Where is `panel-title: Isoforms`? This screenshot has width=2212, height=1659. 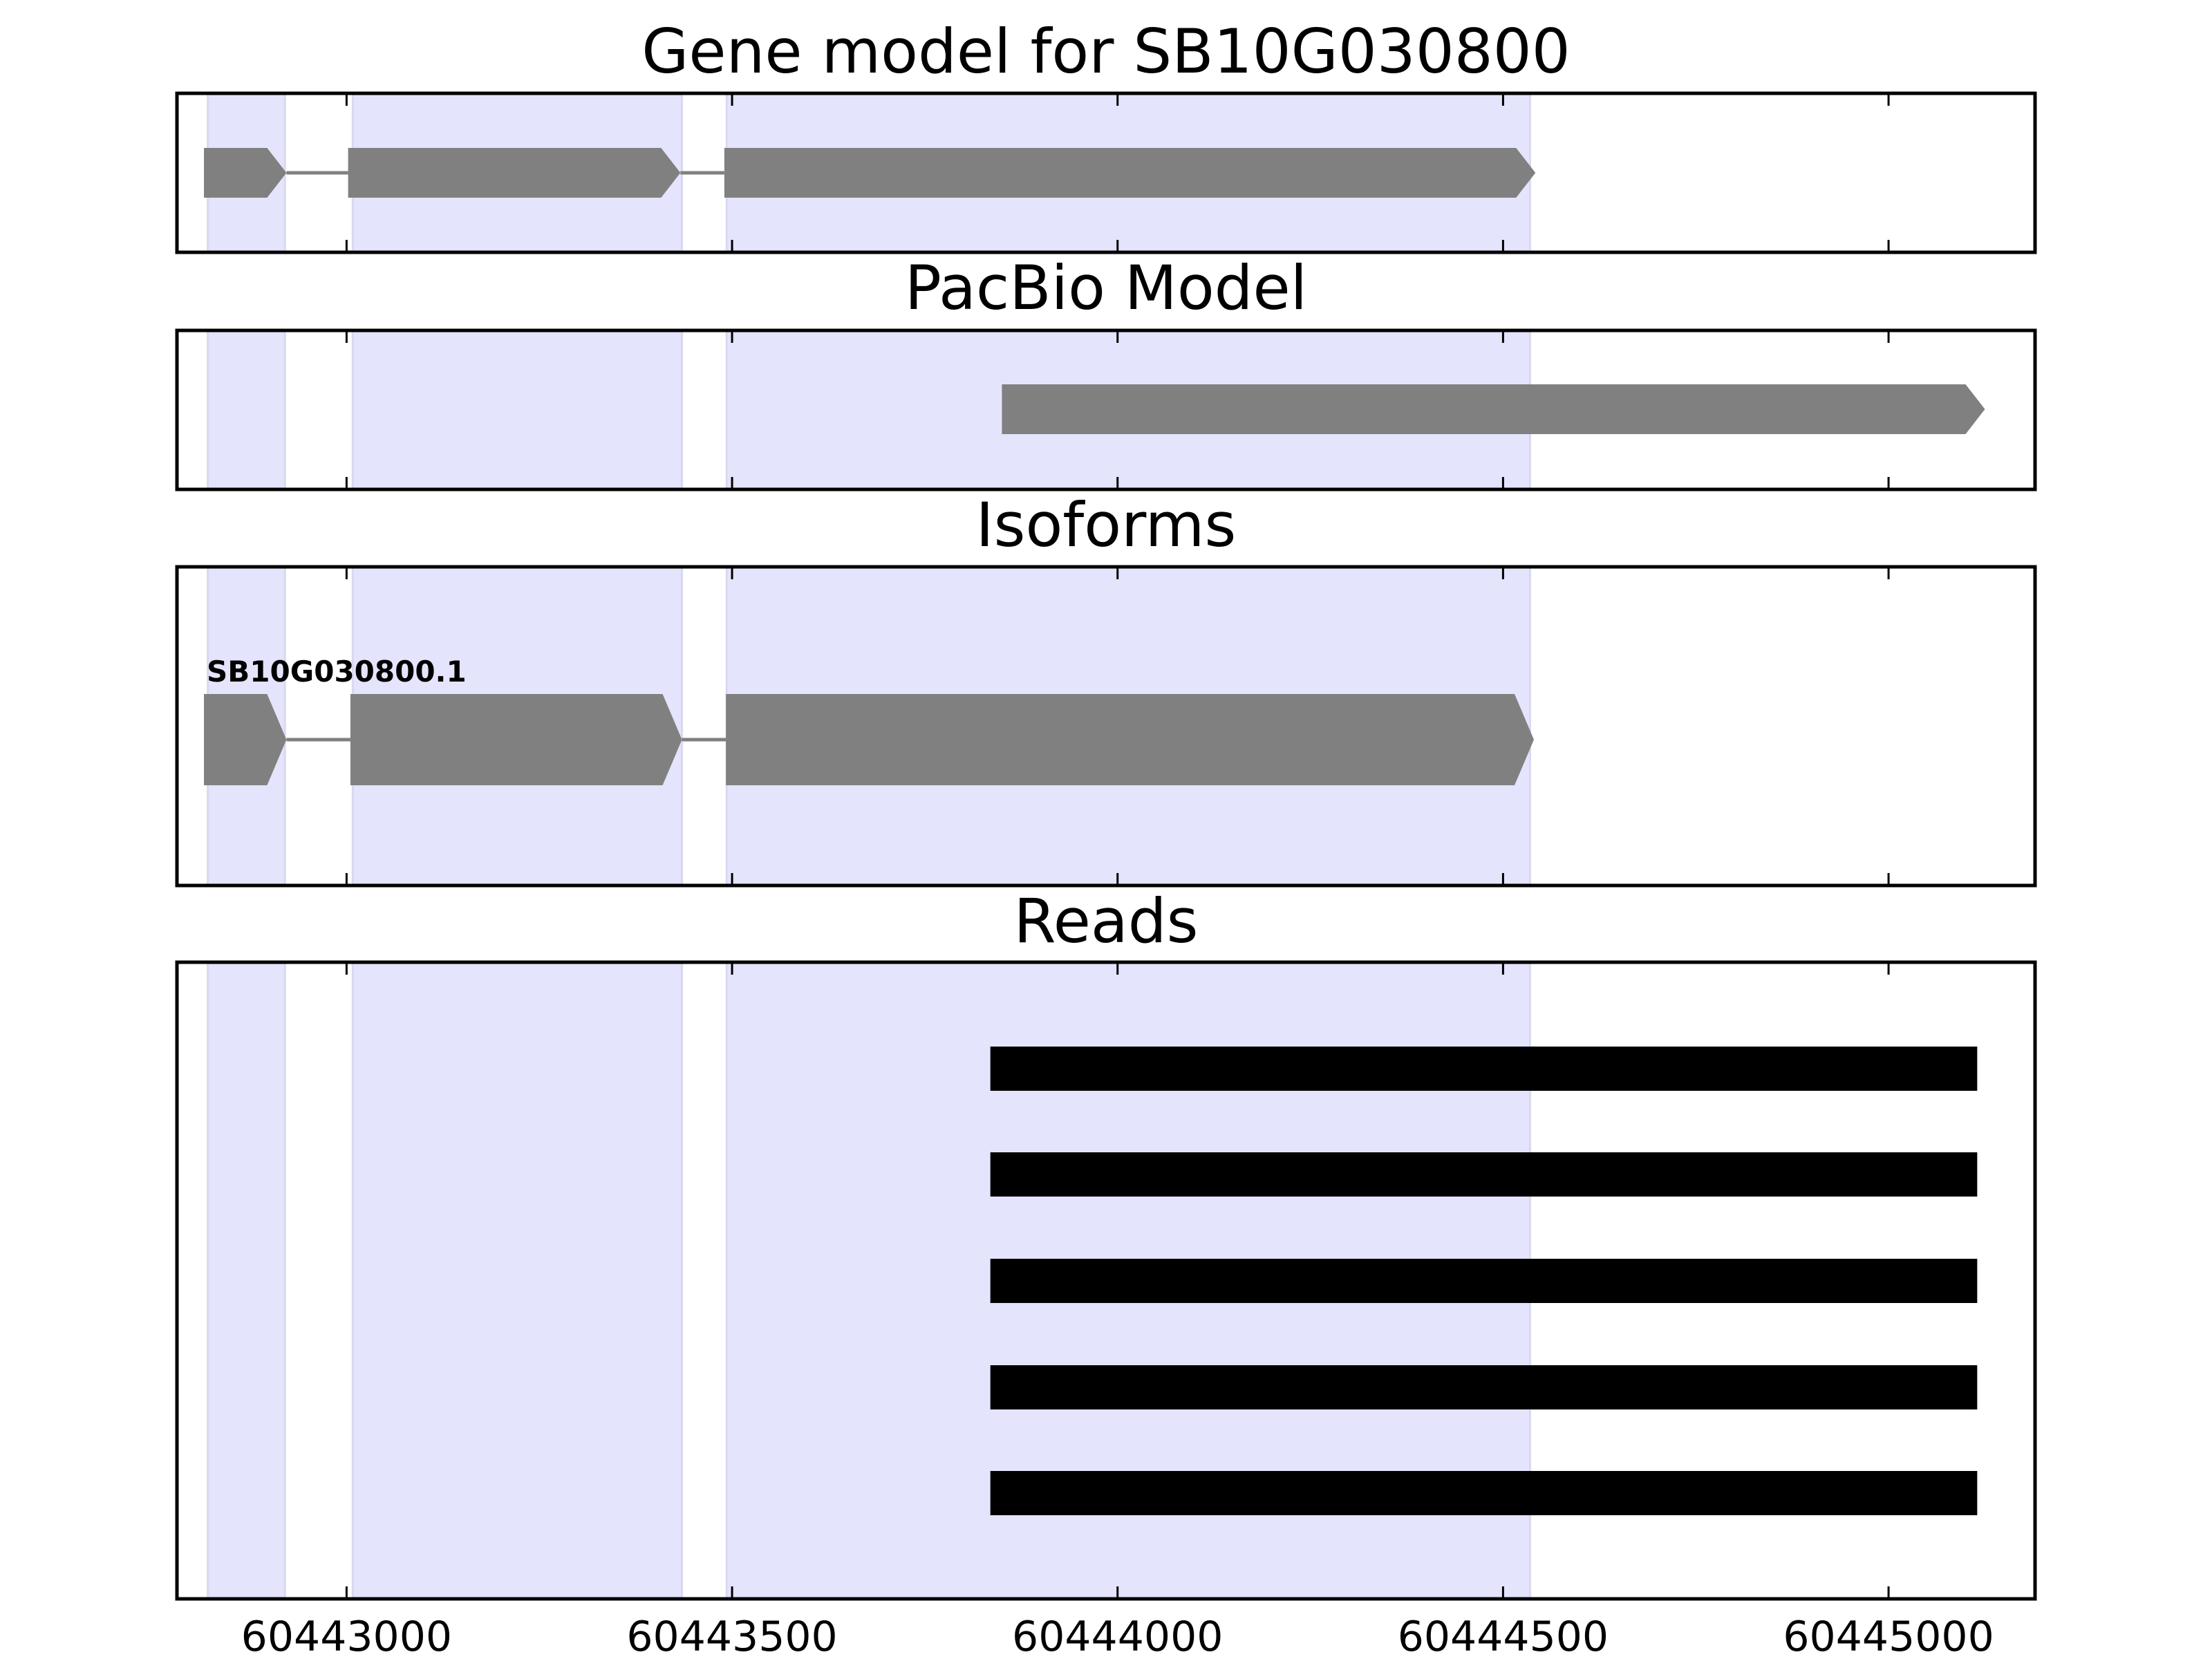 panel-title: Isoforms is located at coordinates (1106, 525).